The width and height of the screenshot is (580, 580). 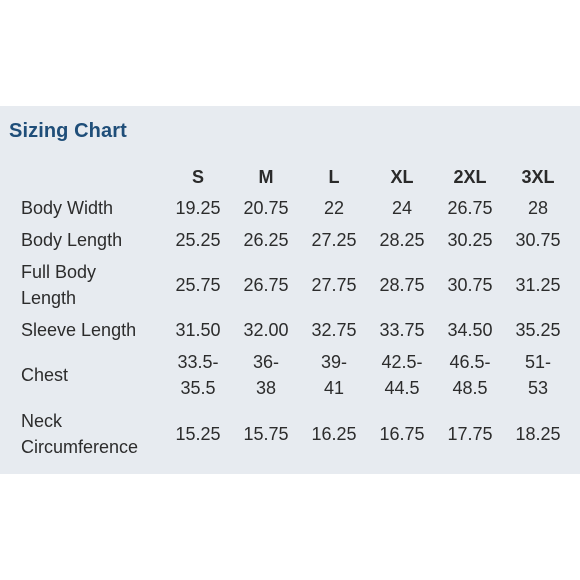 What do you see at coordinates (538, 208) in the screenshot?
I see `table-cell: 28` at bounding box center [538, 208].